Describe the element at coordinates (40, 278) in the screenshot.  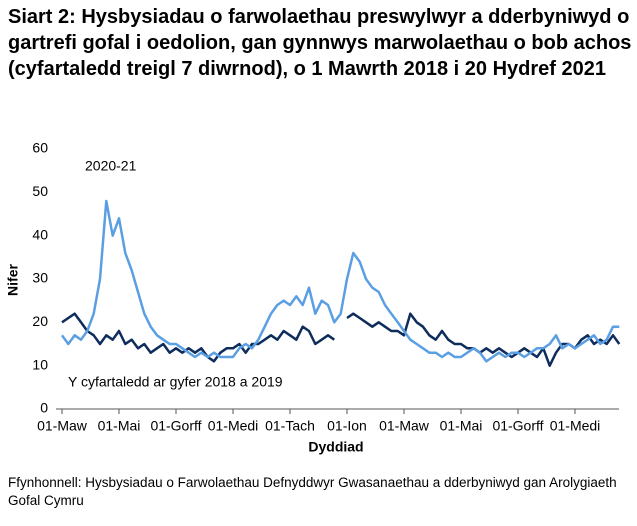
I see `y-tick-label: 30` at that location.